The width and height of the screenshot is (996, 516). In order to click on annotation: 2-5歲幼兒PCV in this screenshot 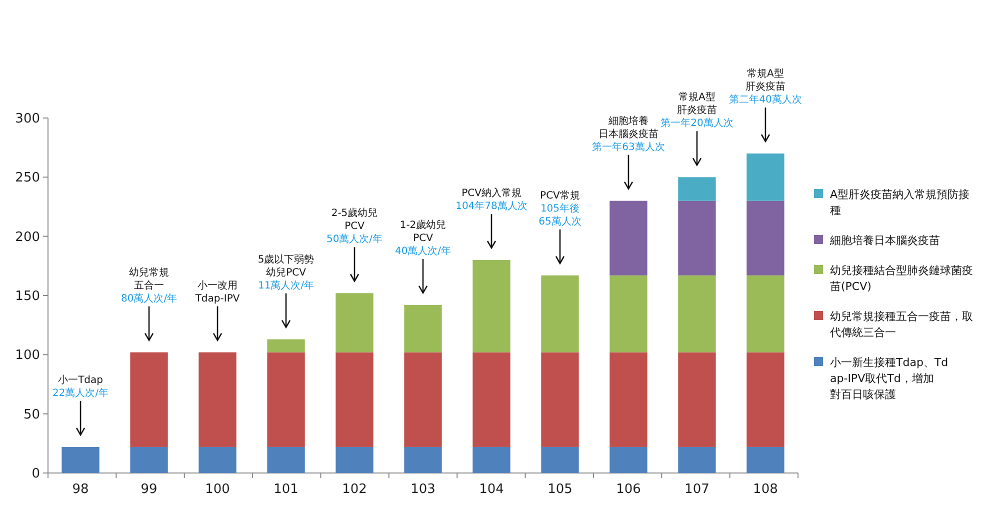, I will do `click(354, 219)`.